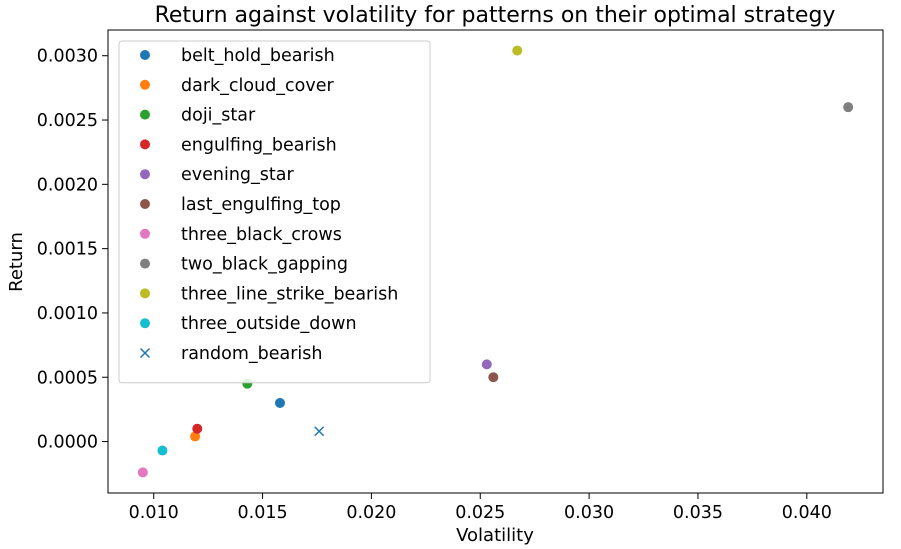 Image resolution: width=901 pixels, height=549 pixels. I want to click on x-axis-label: Volatility, so click(495, 535).